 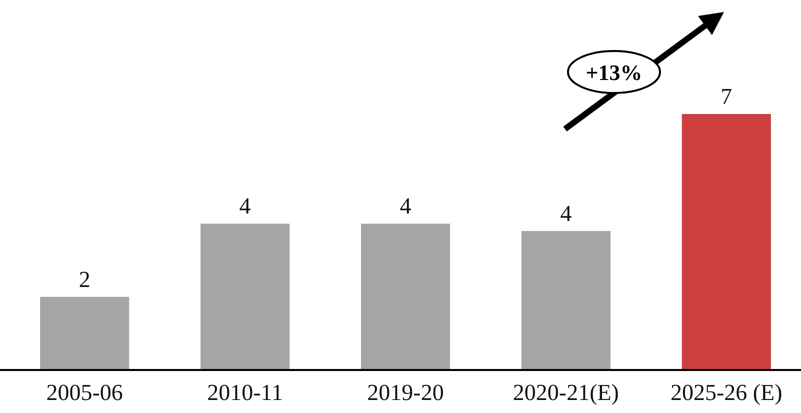 I want to click on data-label: 2, so click(x=84, y=279).